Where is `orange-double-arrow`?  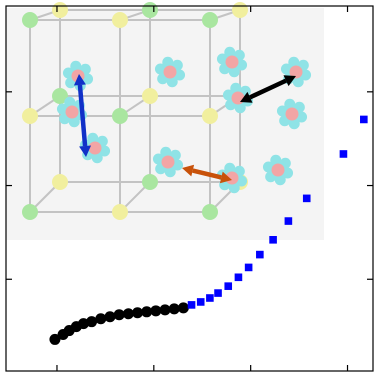 orange-double-arrow is located at coordinates (207, 174).